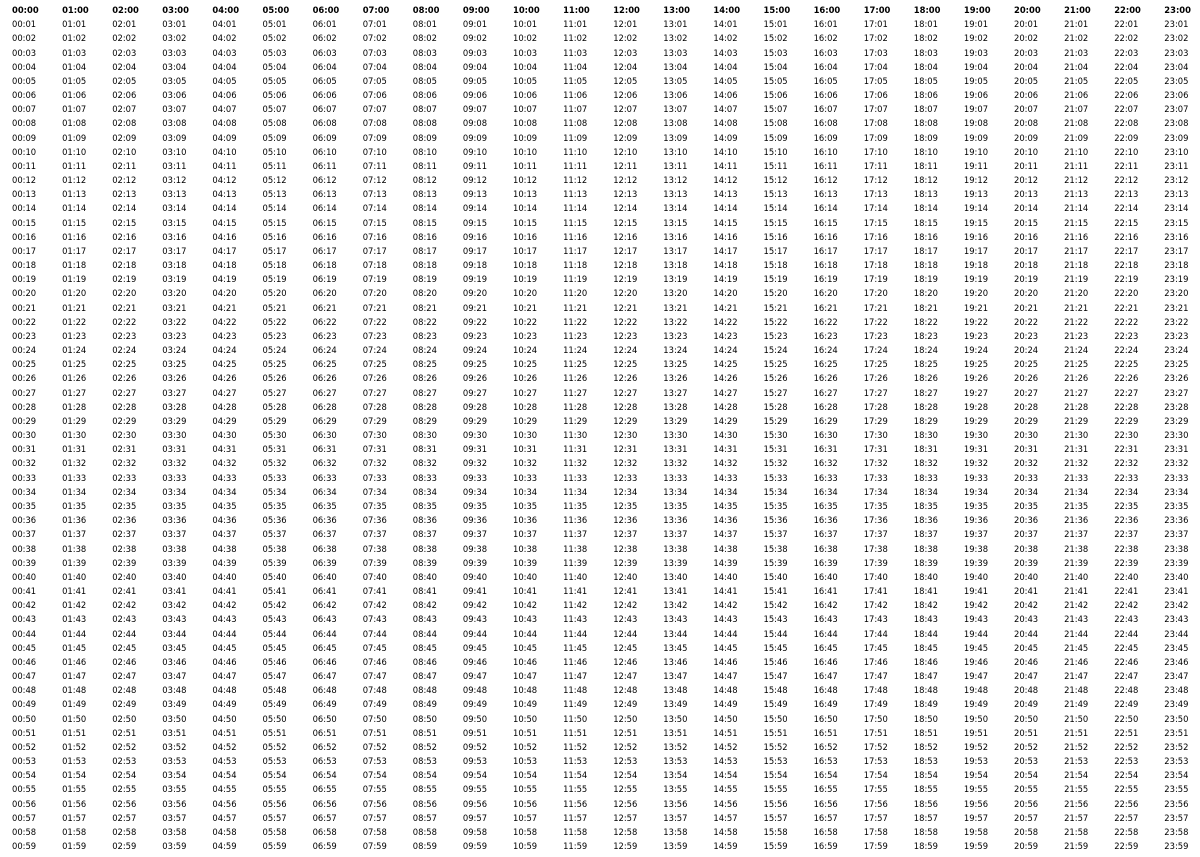 The height and width of the screenshot is (857, 1200). Describe the element at coordinates (374, 137) in the screenshot. I see `time-cell: 07:09` at that location.